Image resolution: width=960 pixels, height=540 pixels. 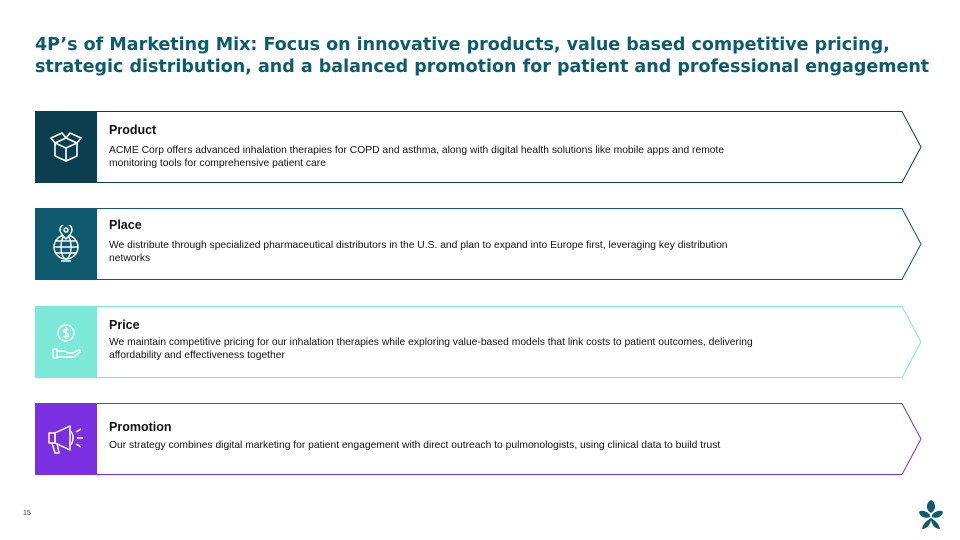 I want to click on page-number: 15, so click(x=27, y=513).